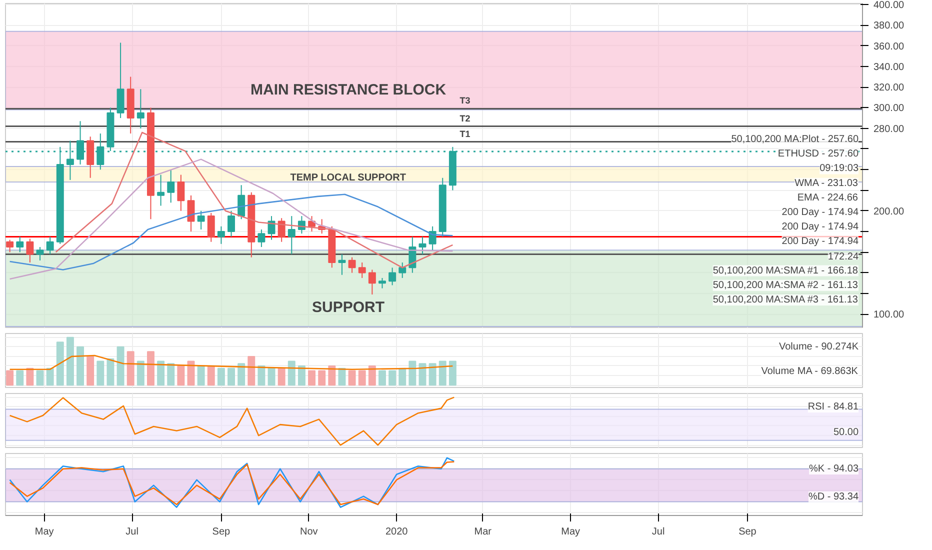 The width and height of the screenshot is (932, 550). Describe the element at coordinates (396, 532) in the screenshot. I see `x-tick-label: 2020` at that location.